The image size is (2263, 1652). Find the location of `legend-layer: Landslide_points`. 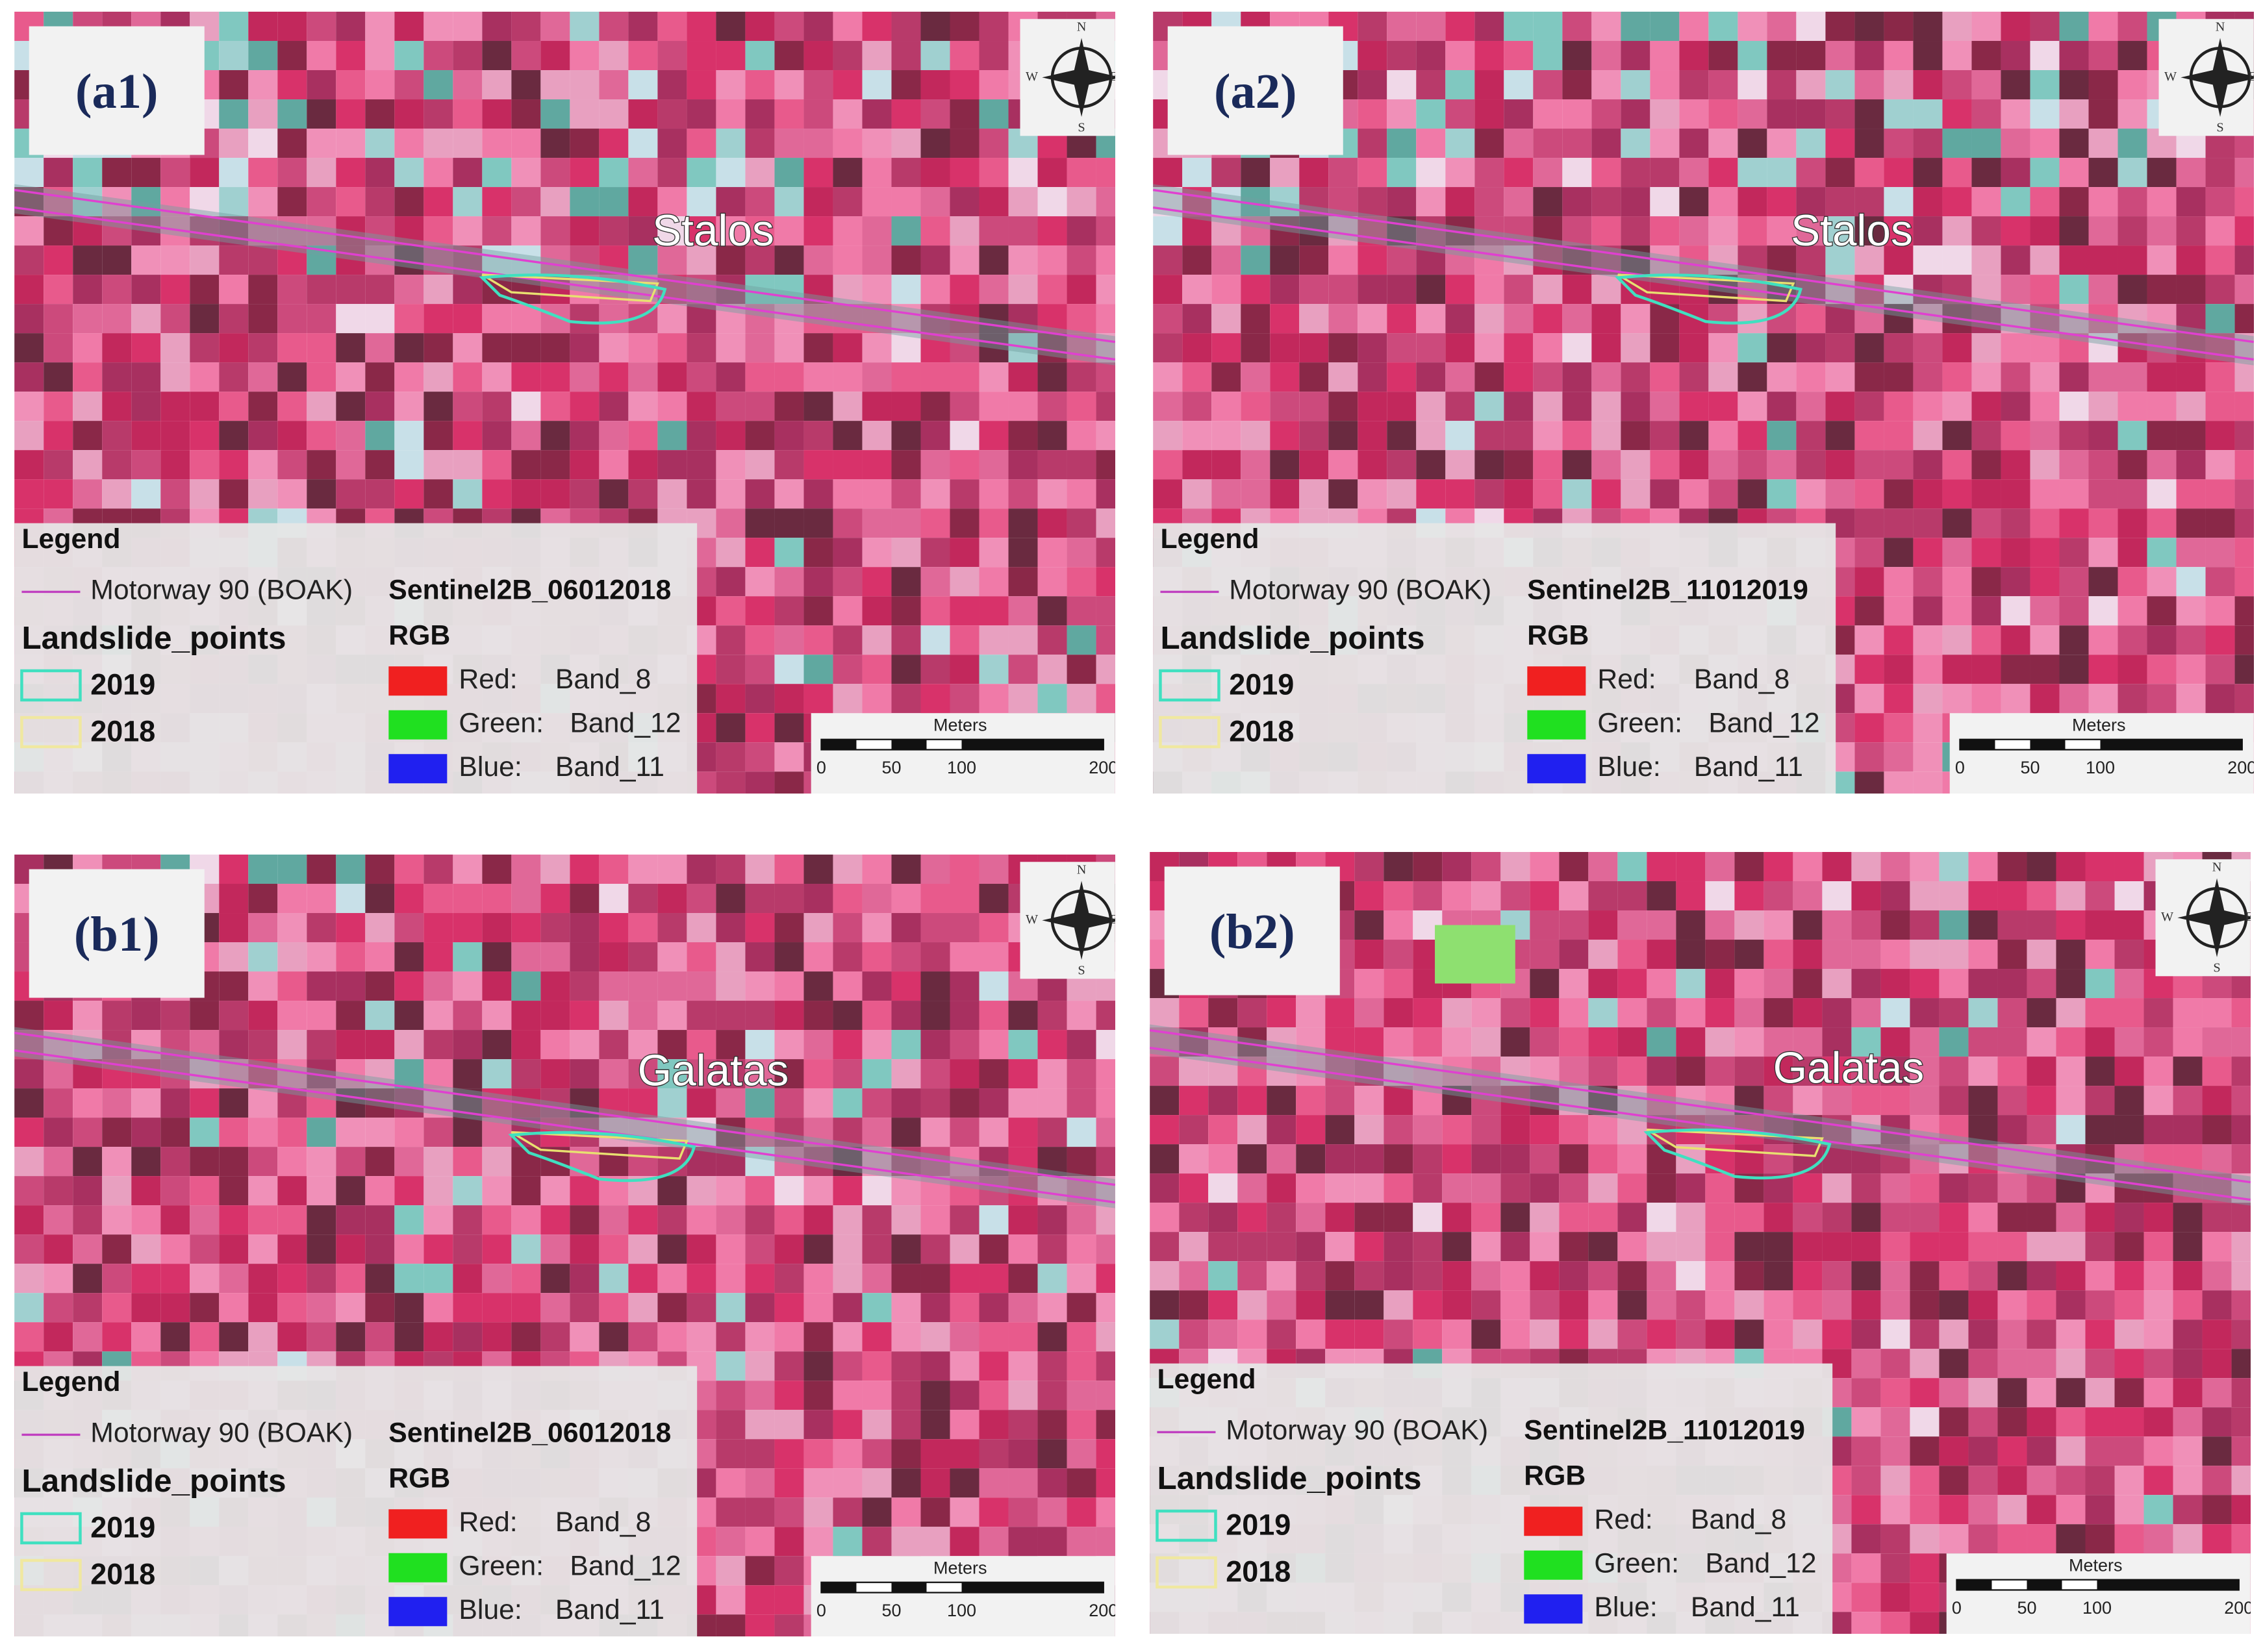

legend-layer: Landslide_points is located at coordinates (153, 1481).